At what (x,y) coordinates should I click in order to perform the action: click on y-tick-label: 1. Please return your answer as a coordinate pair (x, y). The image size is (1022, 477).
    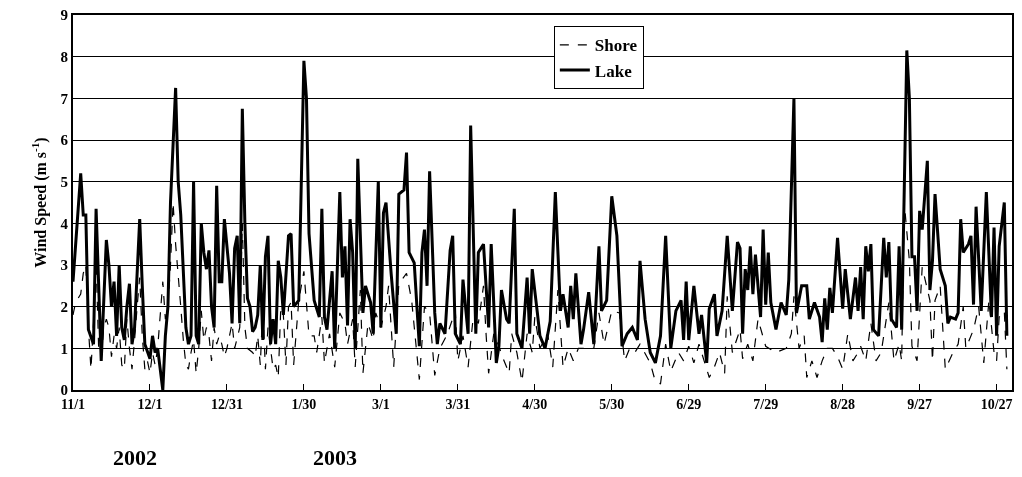
    Looking at the image, I should click on (64, 348).